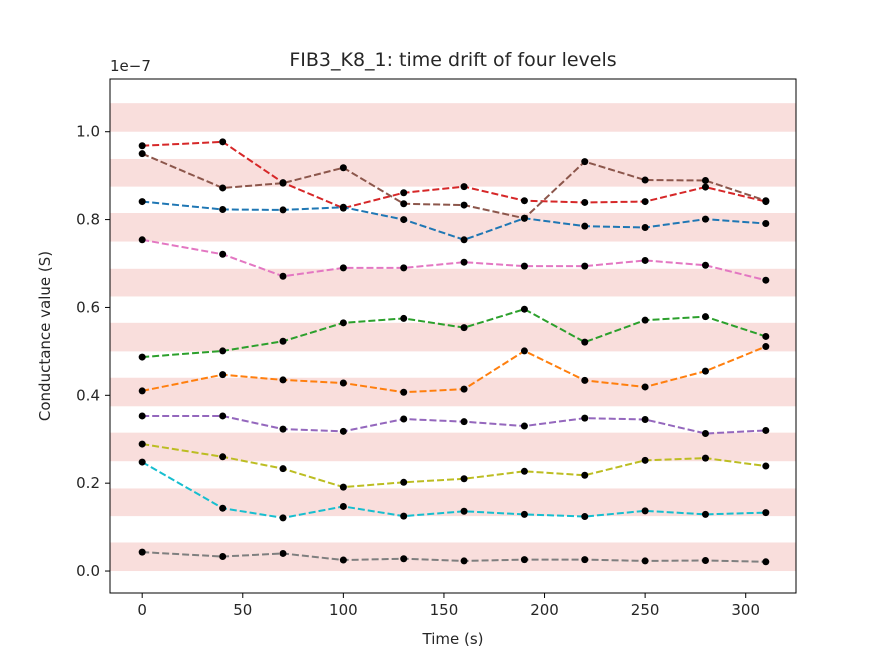 The height and width of the screenshot is (662, 882). I want to click on x-tick-label: 250, so click(645, 610).